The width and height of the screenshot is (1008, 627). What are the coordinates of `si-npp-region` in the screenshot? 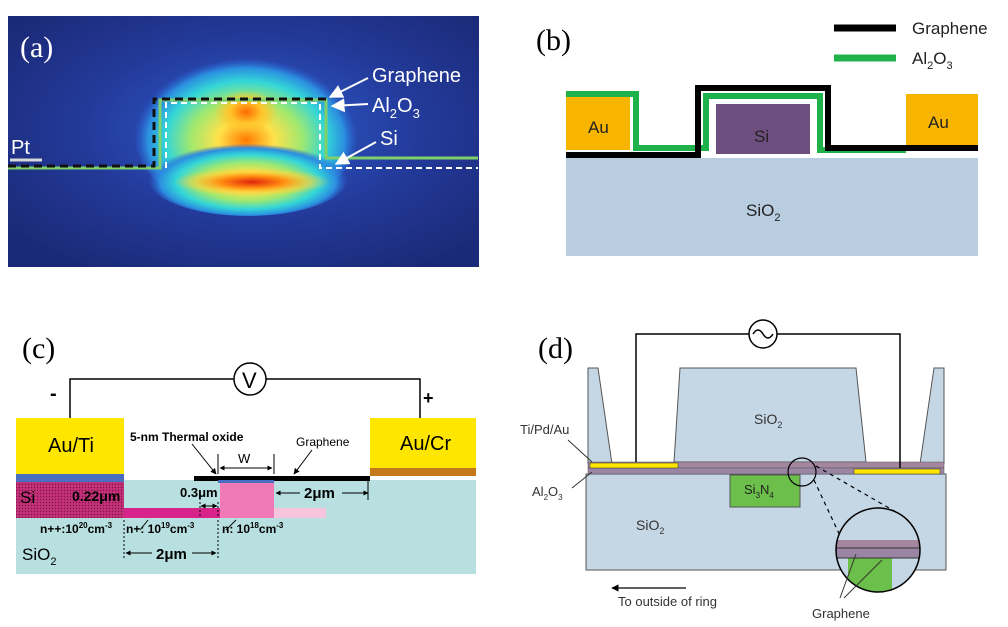 It's located at (70, 500).